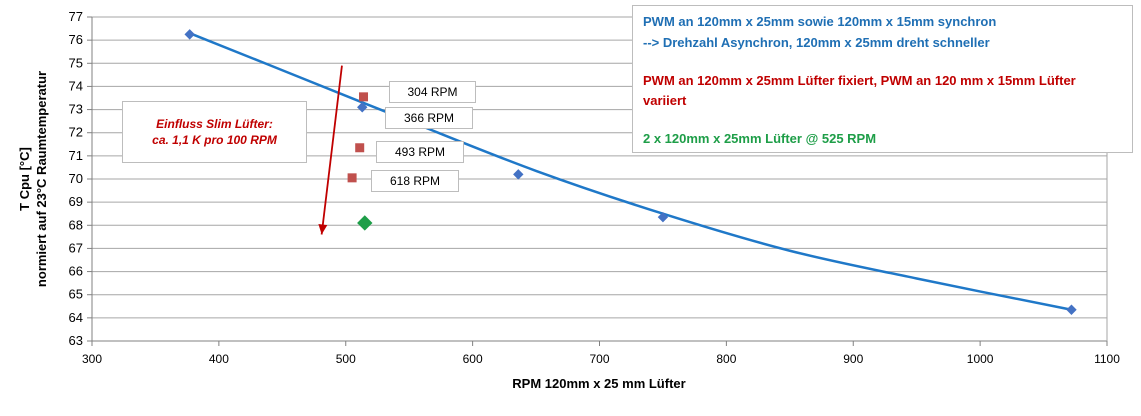 The image size is (1141, 416). Describe the element at coordinates (76, 178) in the screenshot. I see `y-tick-label-70: 70` at that location.